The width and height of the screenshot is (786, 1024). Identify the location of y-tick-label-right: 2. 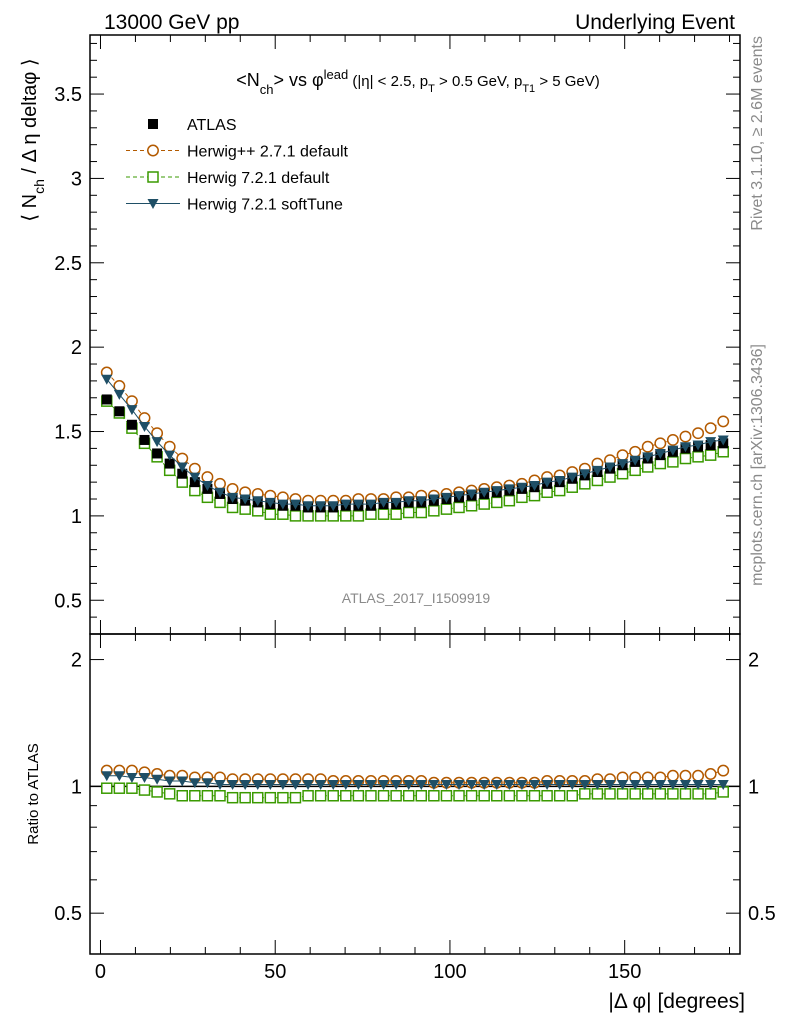
(753, 661).